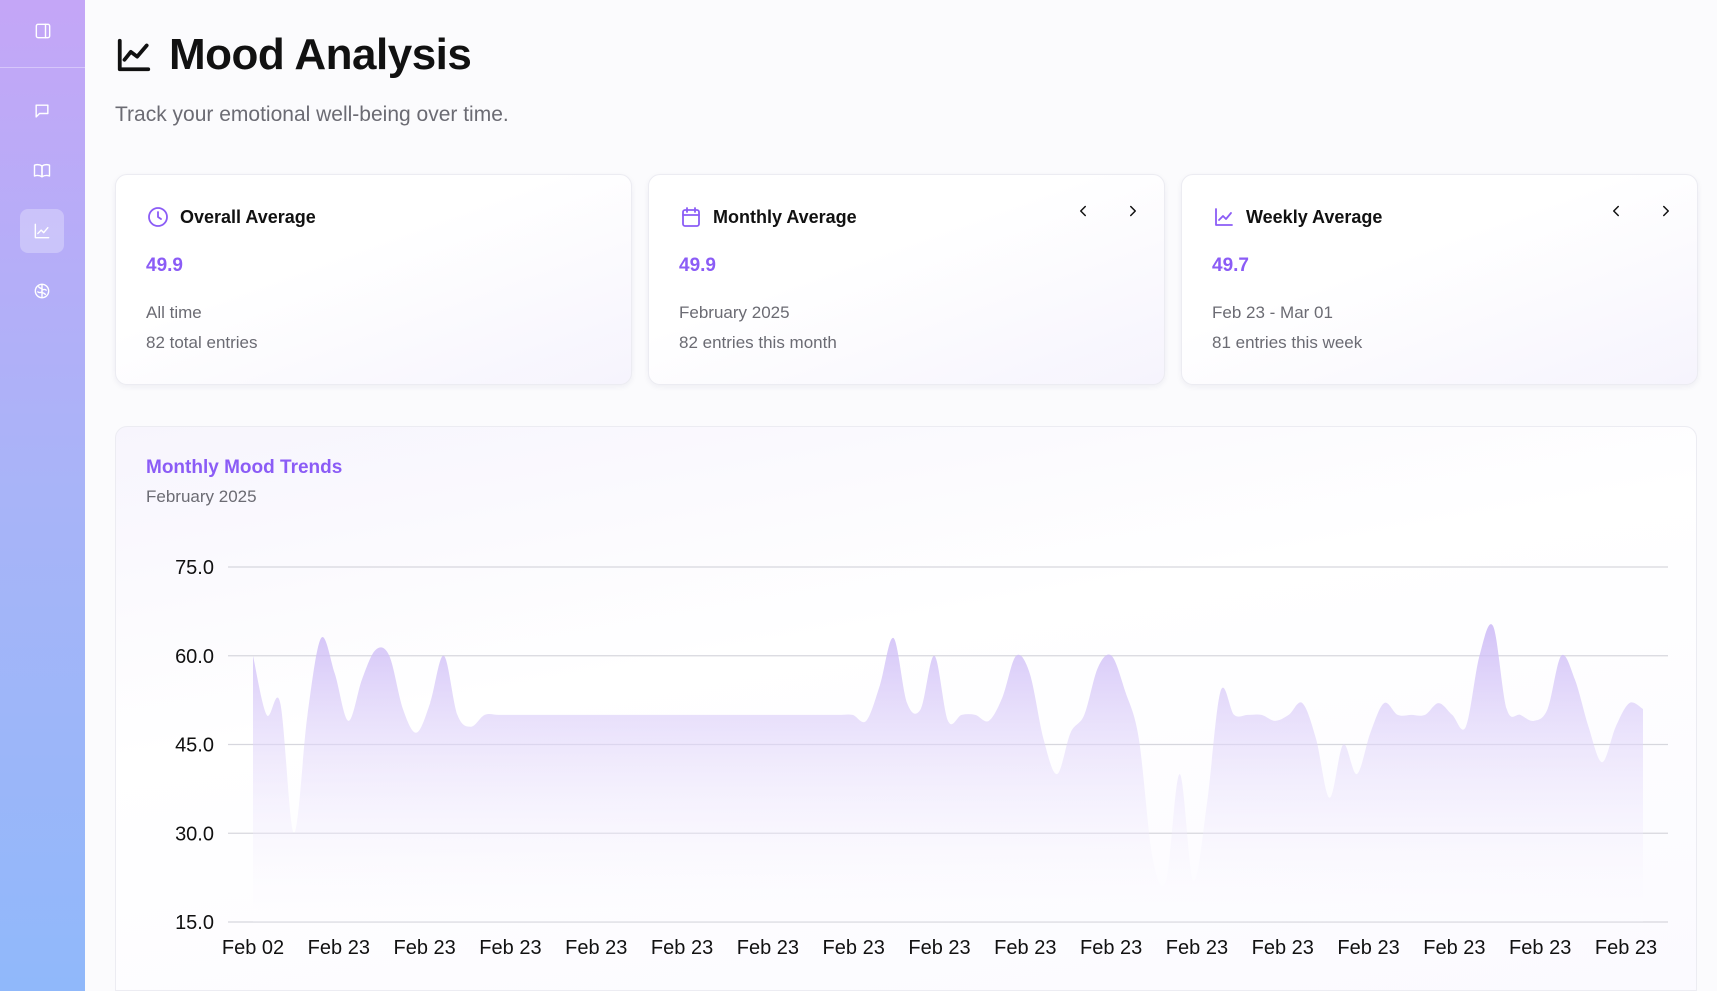  I want to click on weekly-period: Feb 23 - Mar 01, so click(1272, 312).